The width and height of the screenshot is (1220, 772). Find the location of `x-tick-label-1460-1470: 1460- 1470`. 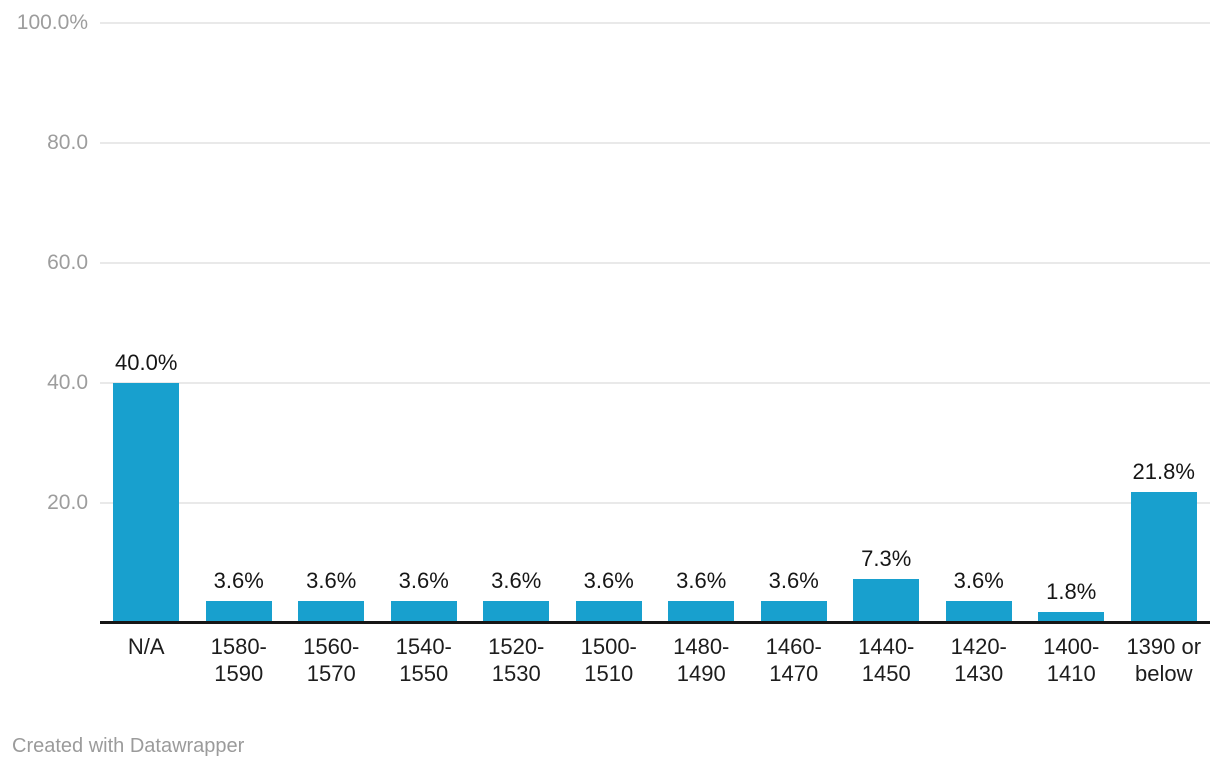

x-tick-label-1460-1470: 1460- 1470 is located at coordinates (794, 660).